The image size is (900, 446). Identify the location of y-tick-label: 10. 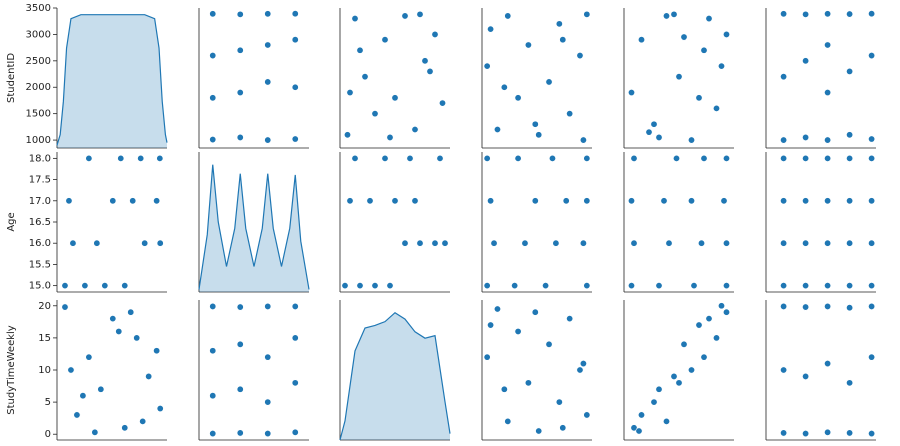
(44, 370).